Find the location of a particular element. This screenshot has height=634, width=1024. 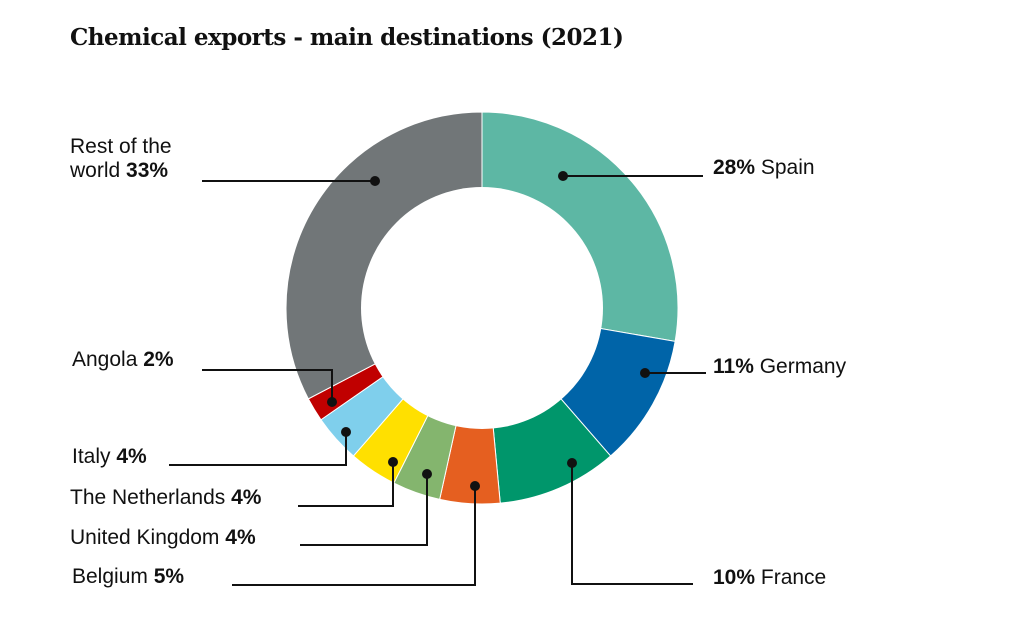

leader-netherlands is located at coordinates (346, 484).